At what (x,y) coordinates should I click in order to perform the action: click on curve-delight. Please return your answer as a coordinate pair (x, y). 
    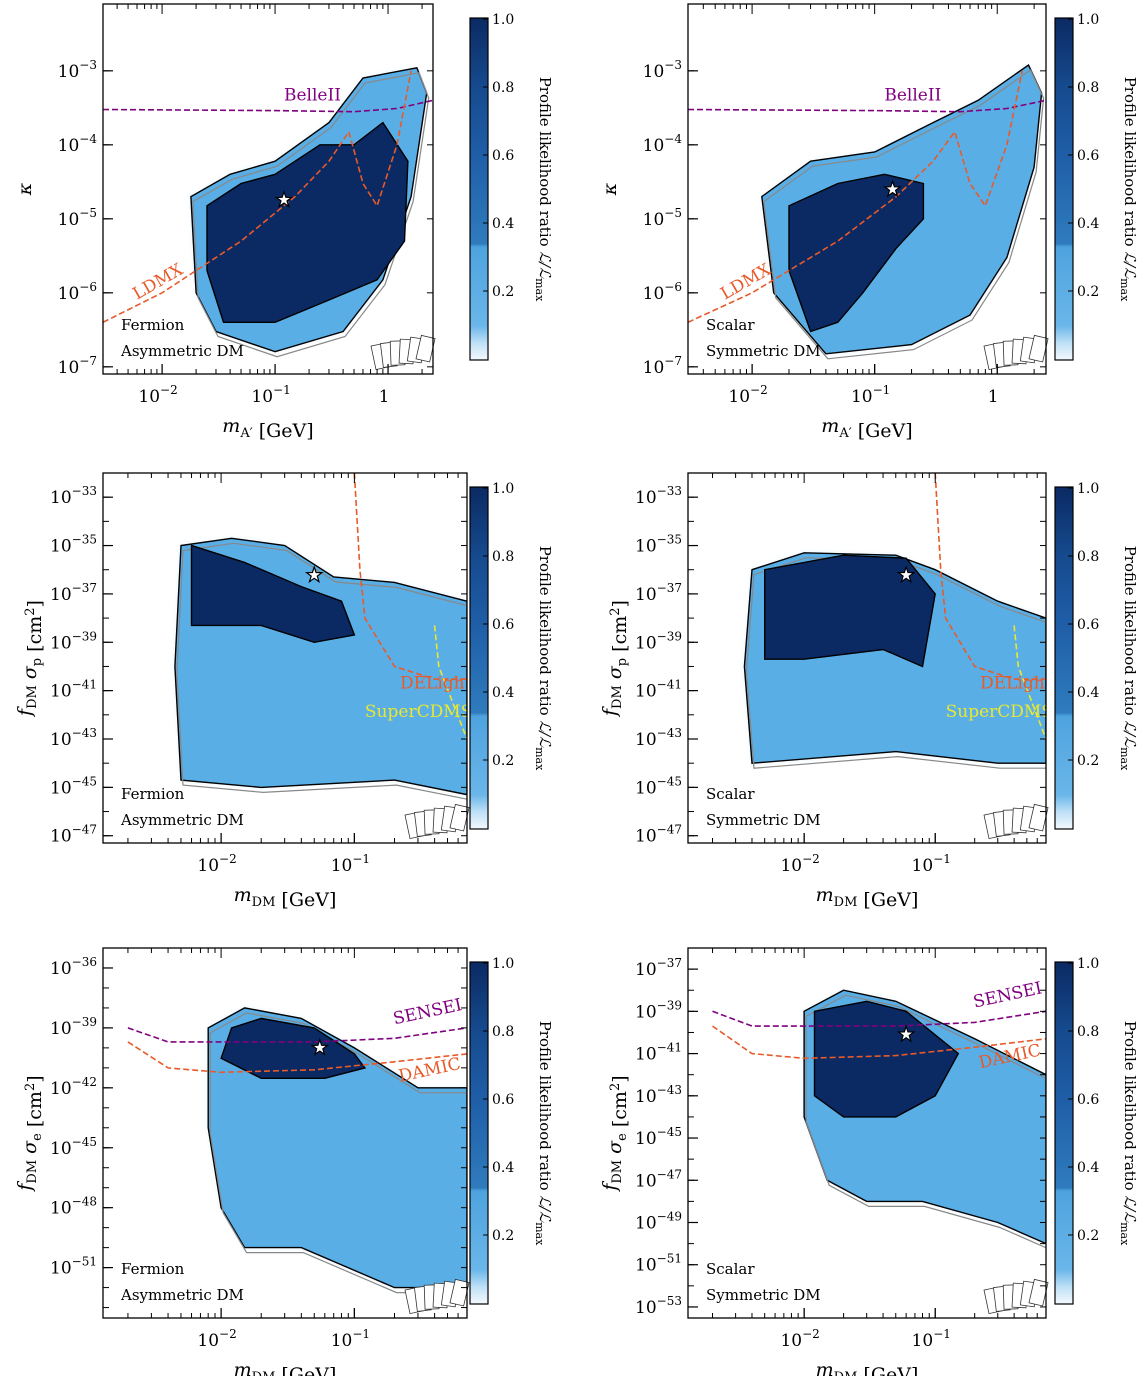
    Looking at the image, I should click on (410, 576).